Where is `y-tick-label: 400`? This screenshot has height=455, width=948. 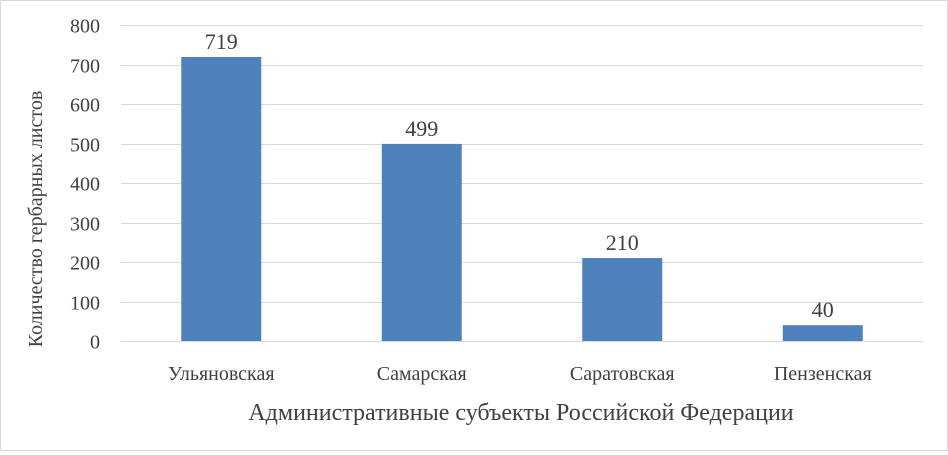
y-tick-label: 400 is located at coordinates (85, 185).